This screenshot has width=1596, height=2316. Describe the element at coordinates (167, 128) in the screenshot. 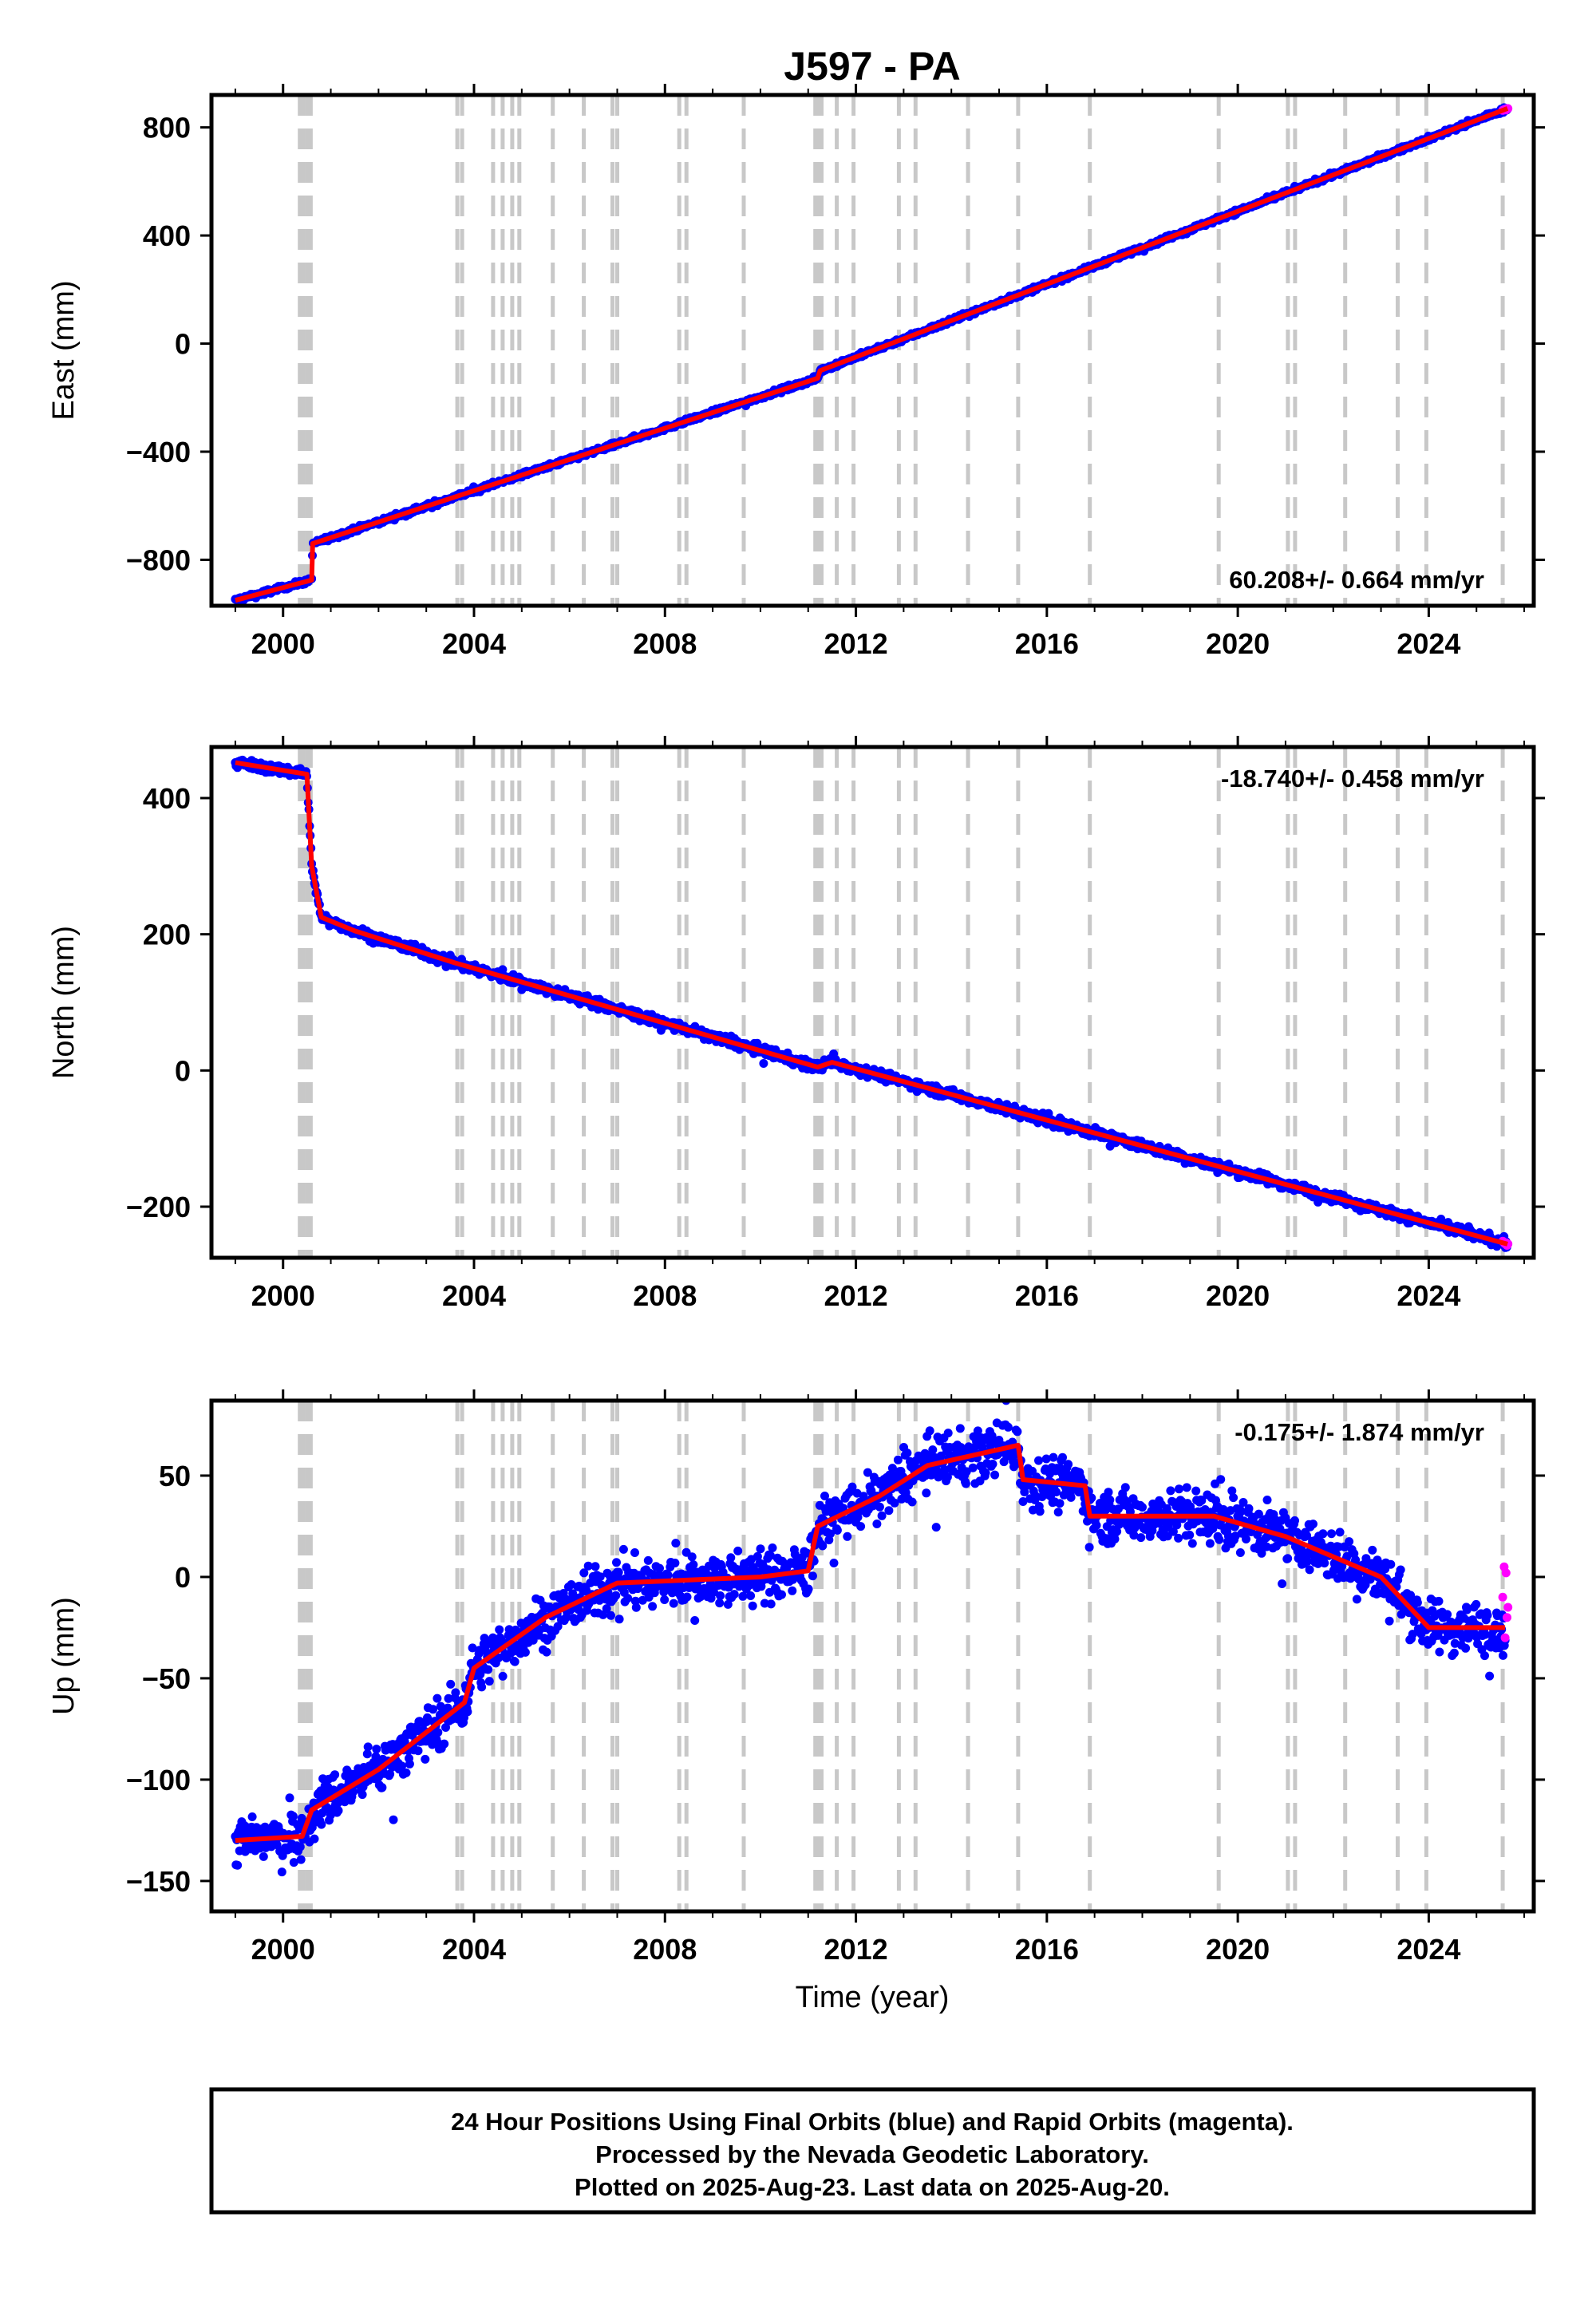

I see `y-tick-label: 800` at that location.